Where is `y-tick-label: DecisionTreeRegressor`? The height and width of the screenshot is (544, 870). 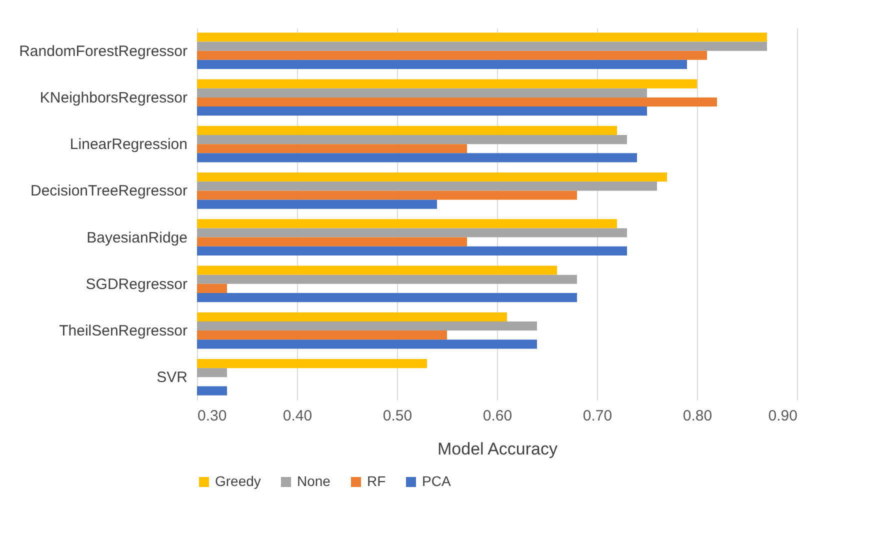 y-tick-label: DecisionTreeRegressor is located at coordinates (109, 191).